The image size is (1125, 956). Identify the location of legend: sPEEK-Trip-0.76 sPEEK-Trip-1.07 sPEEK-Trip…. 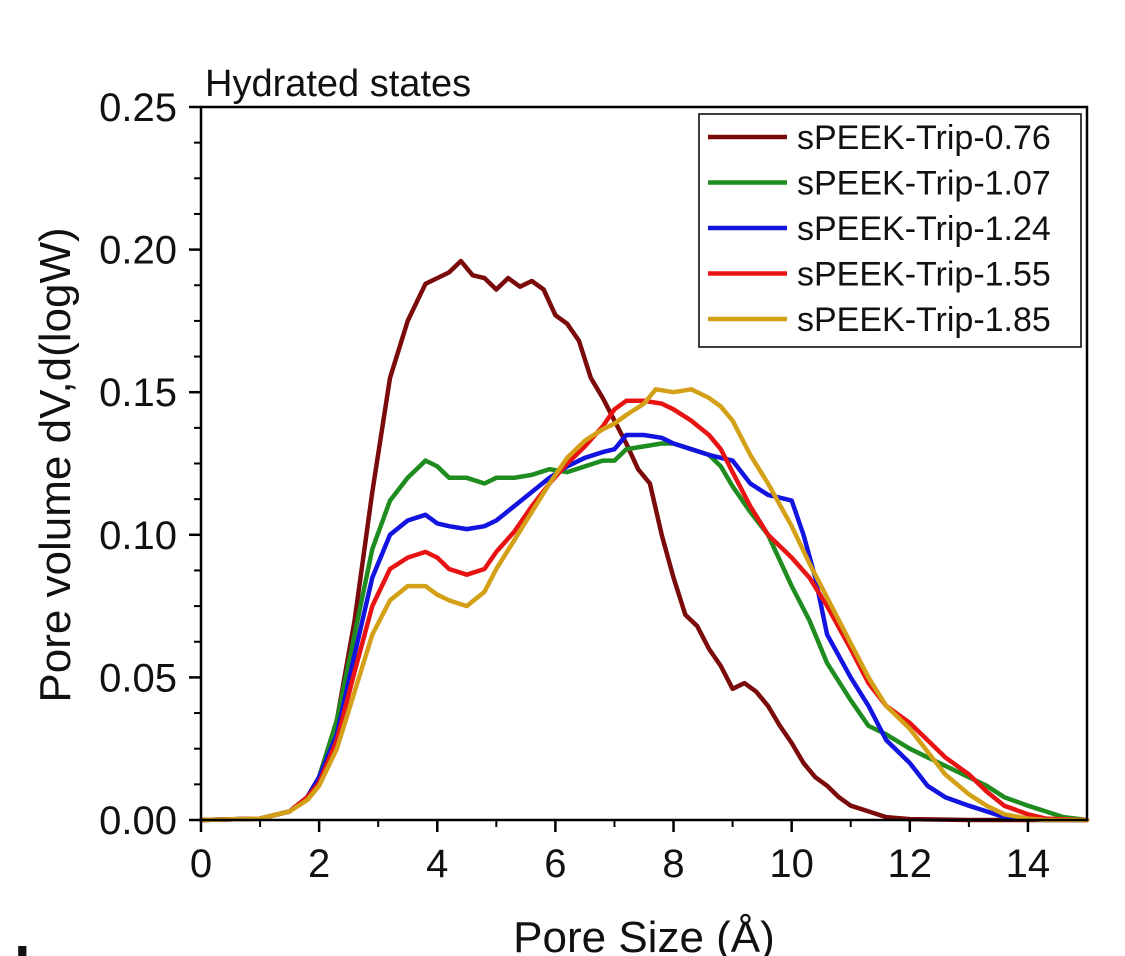
(890, 230).